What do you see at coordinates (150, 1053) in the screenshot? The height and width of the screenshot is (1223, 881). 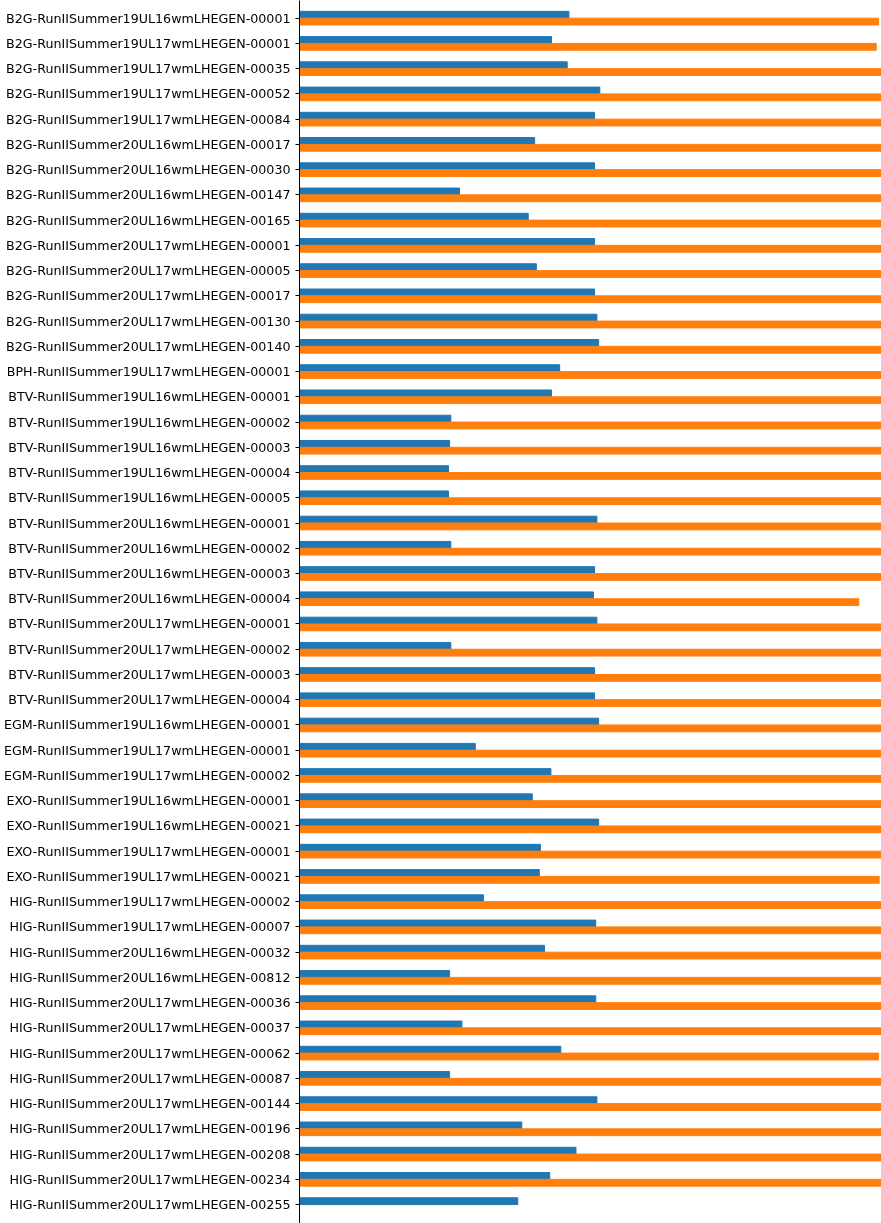 I see `y-tick-label: HIG-RunIISummer20UL17wmLHEGEN-00062` at bounding box center [150, 1053].